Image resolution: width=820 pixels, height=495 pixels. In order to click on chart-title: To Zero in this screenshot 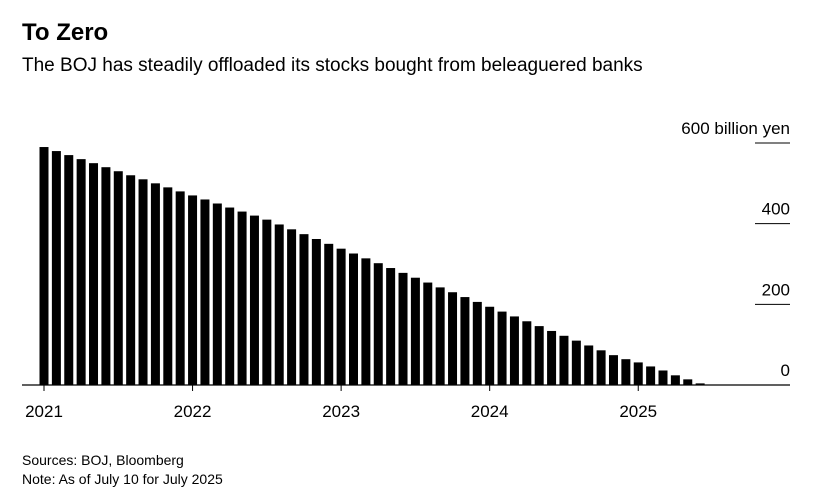, I will do `click(65, 32)`.